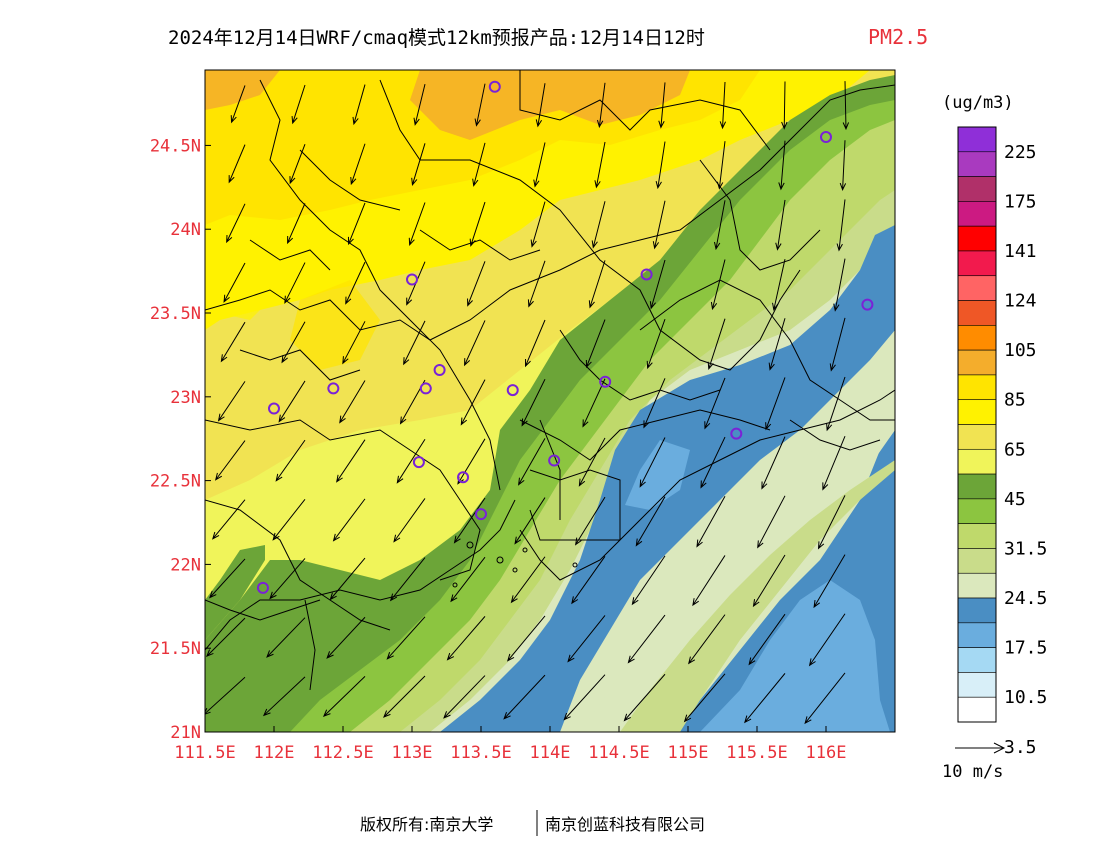 The image size is (1100, 850). What do you see at coordinates (1020, 747) in the screenshot?
I see `colorbar-label: 3.5` at bounding box center [1020, 747].